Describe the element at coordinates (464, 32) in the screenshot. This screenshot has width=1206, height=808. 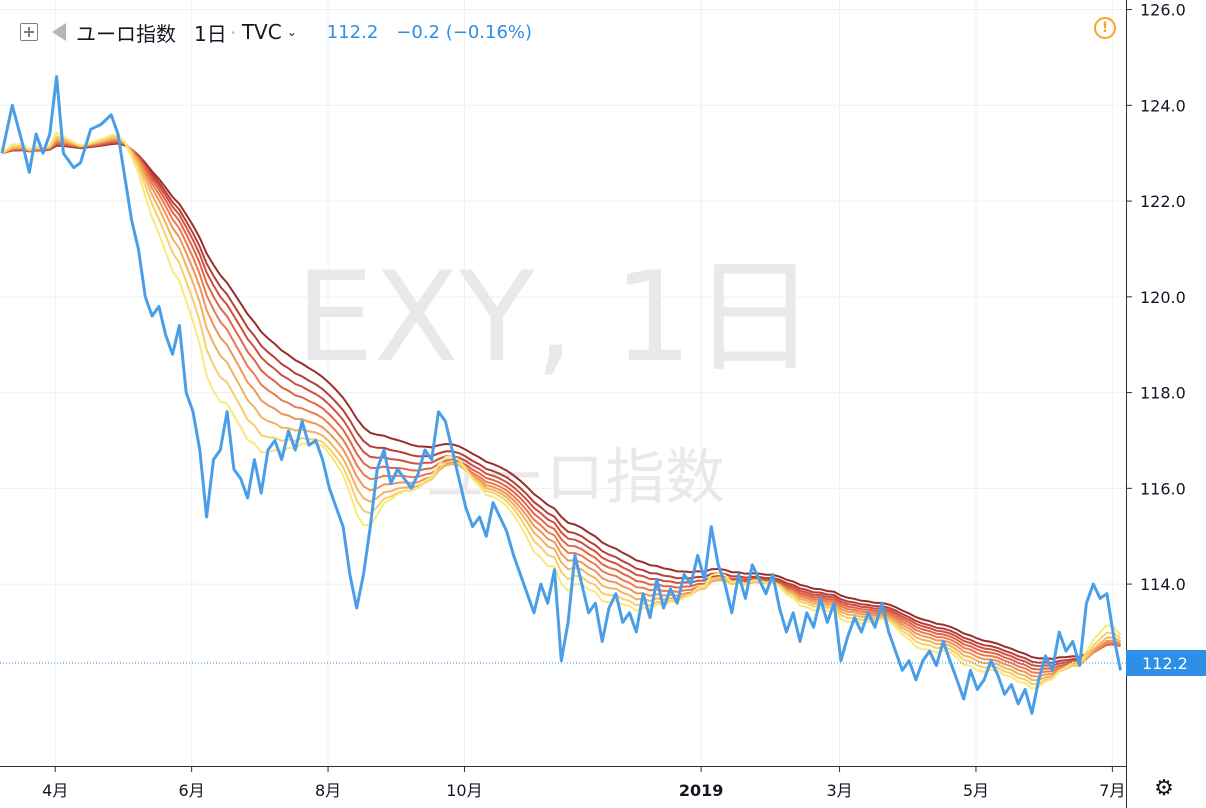
I see `change-value: −0.2 (−0.16%)` at that location.